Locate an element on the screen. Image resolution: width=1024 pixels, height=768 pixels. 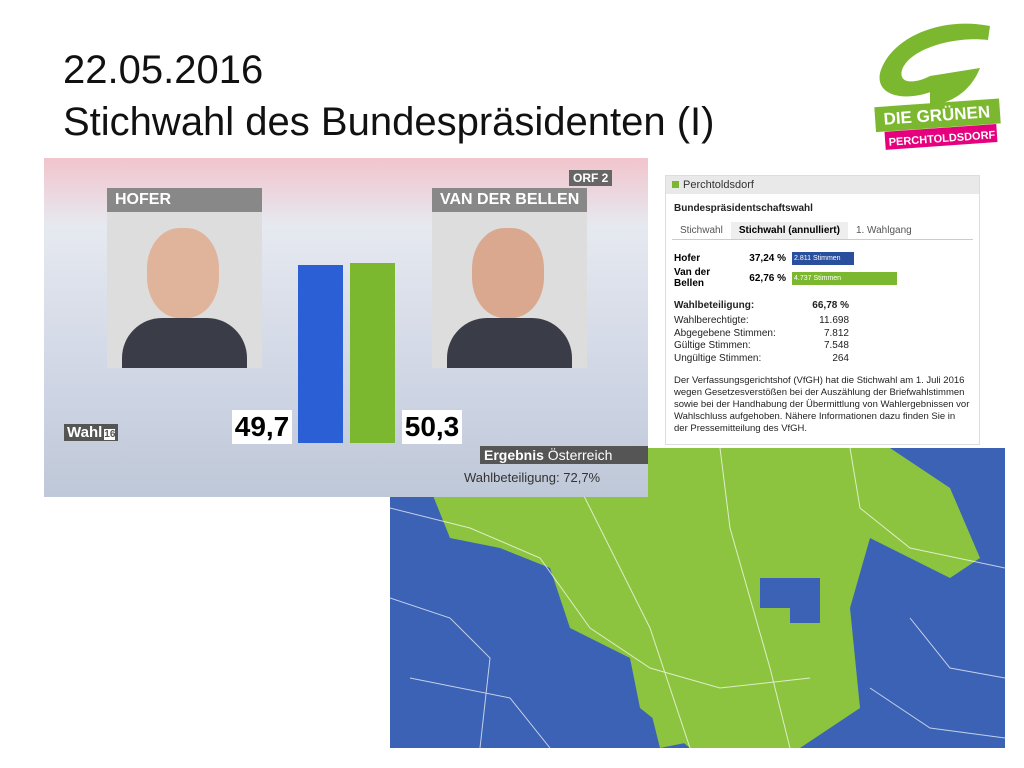
value-label: 49,7 is located at coordinates (262, 427).